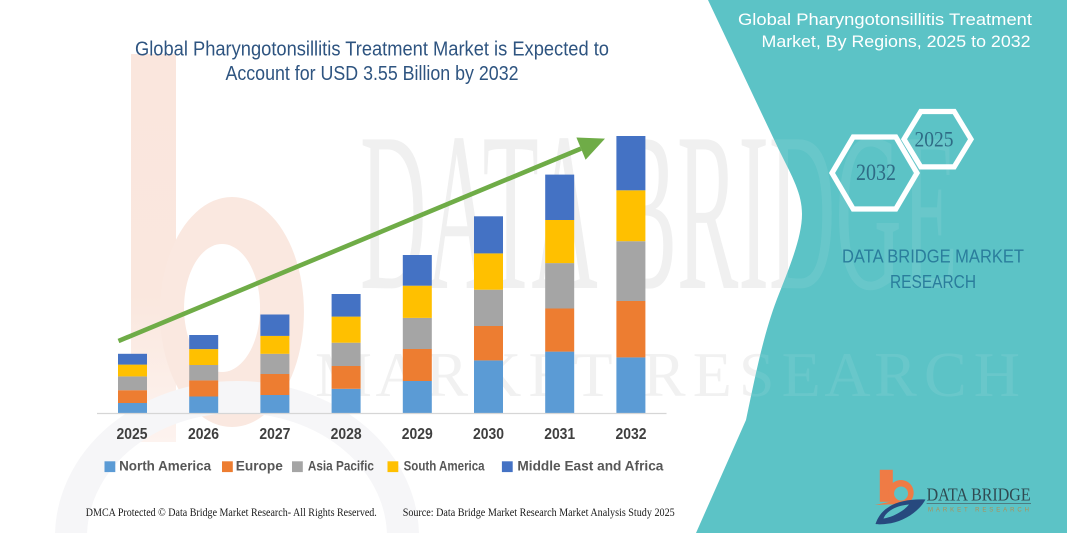  I want to click on svg-text: Middle East and Africa, so click(590, 466).